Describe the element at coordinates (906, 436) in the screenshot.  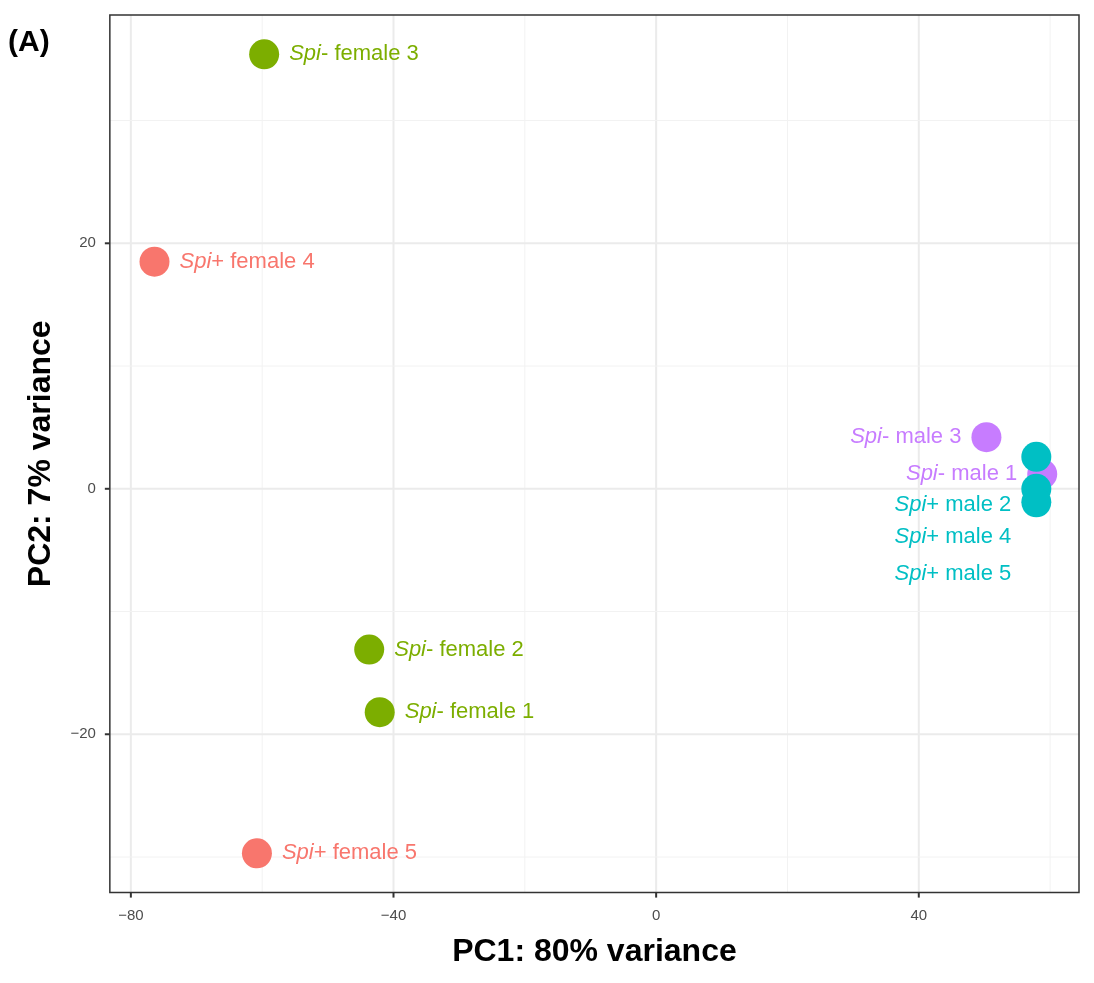
I see `data-label: Spi- male 3` at that location.